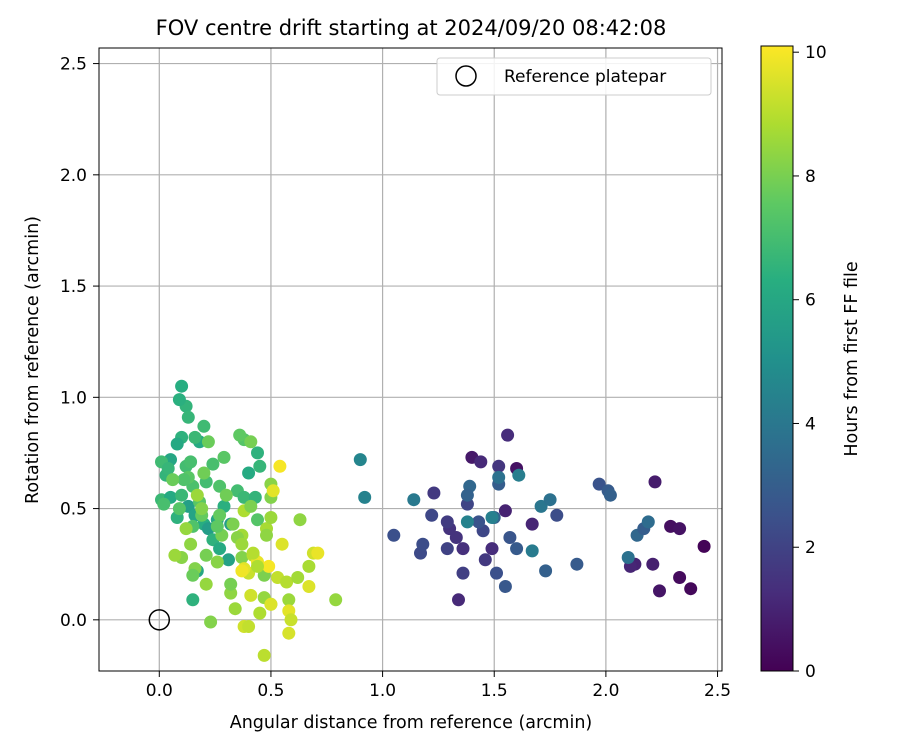  Describe the element at coordinates (466, 76) in the screenshot. I see `legend-marker-reference` at that location.